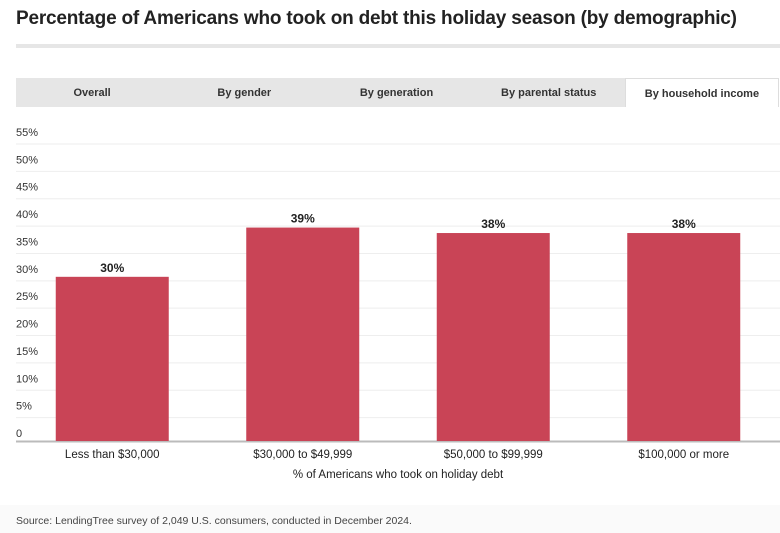  What do you see at coordinates (302, 455) in the screenshot?
I see `x-tick-label: $30,000 to $49,999` at bounding box center [302, 455].